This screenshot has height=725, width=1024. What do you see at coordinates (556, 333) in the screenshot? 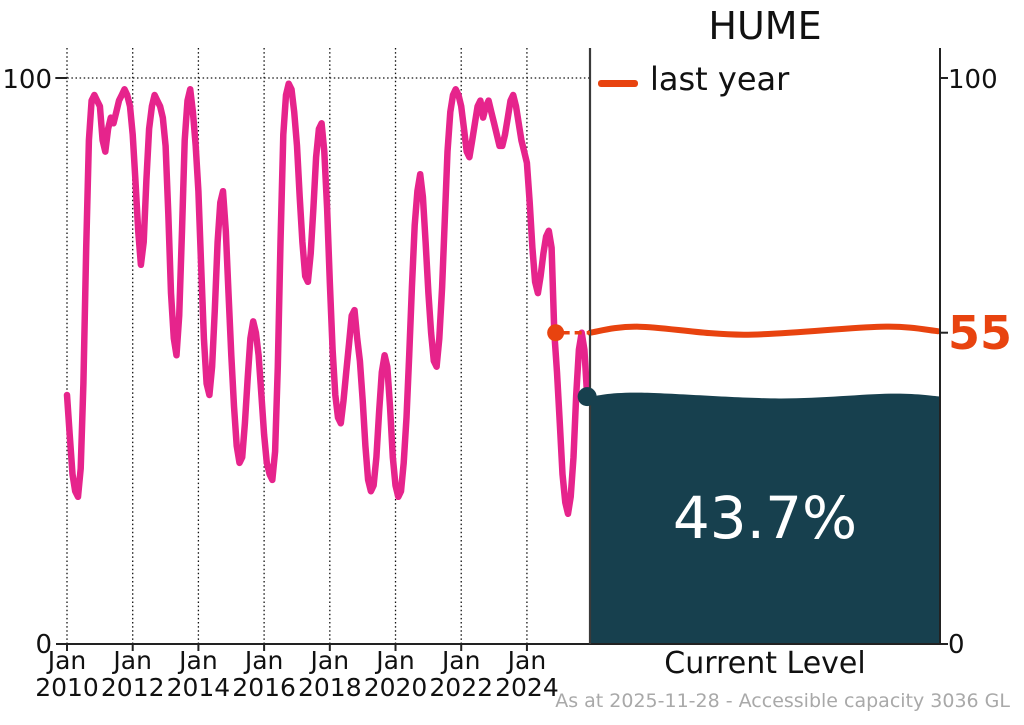
I see `last-year-marker-dot` at bounding box center [556, 333].